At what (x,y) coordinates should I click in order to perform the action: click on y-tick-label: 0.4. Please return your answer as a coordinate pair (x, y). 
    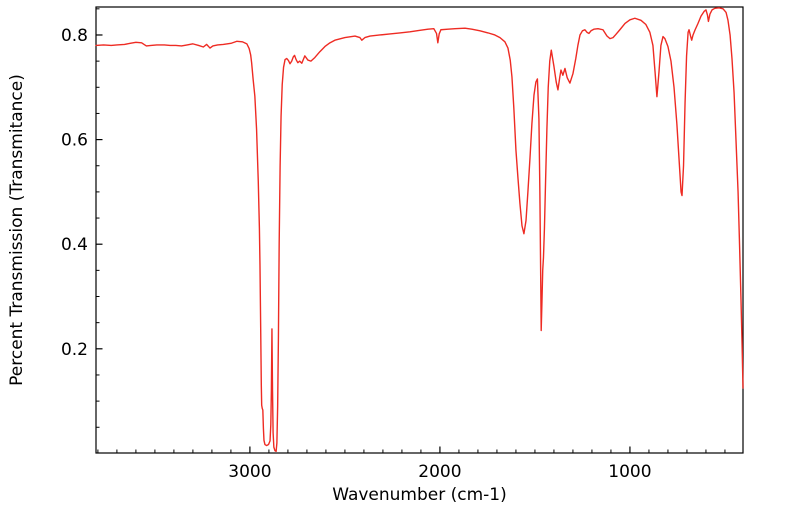
    Looking at the image, I should click on (74, 245).